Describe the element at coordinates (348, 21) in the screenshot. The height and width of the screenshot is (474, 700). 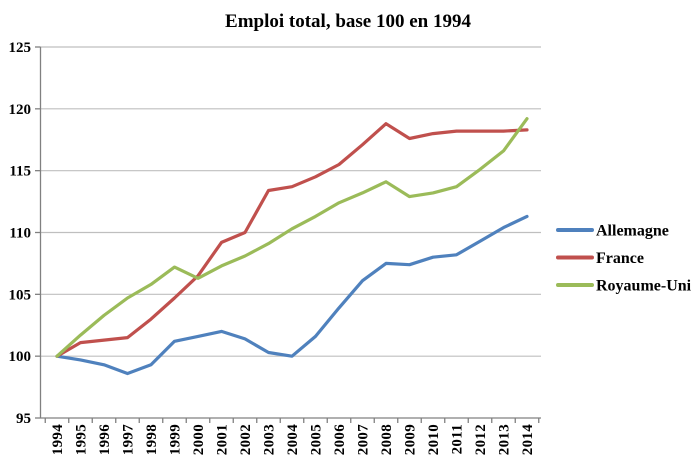
I see `chart-title: Emploi total, base 100 en 1994` at that location.